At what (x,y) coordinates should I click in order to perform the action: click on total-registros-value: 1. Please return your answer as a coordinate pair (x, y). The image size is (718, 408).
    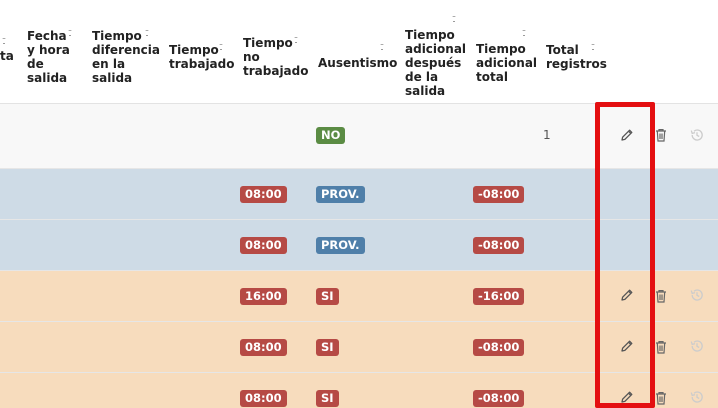
    Looking at the image, I should click on (547, 135).